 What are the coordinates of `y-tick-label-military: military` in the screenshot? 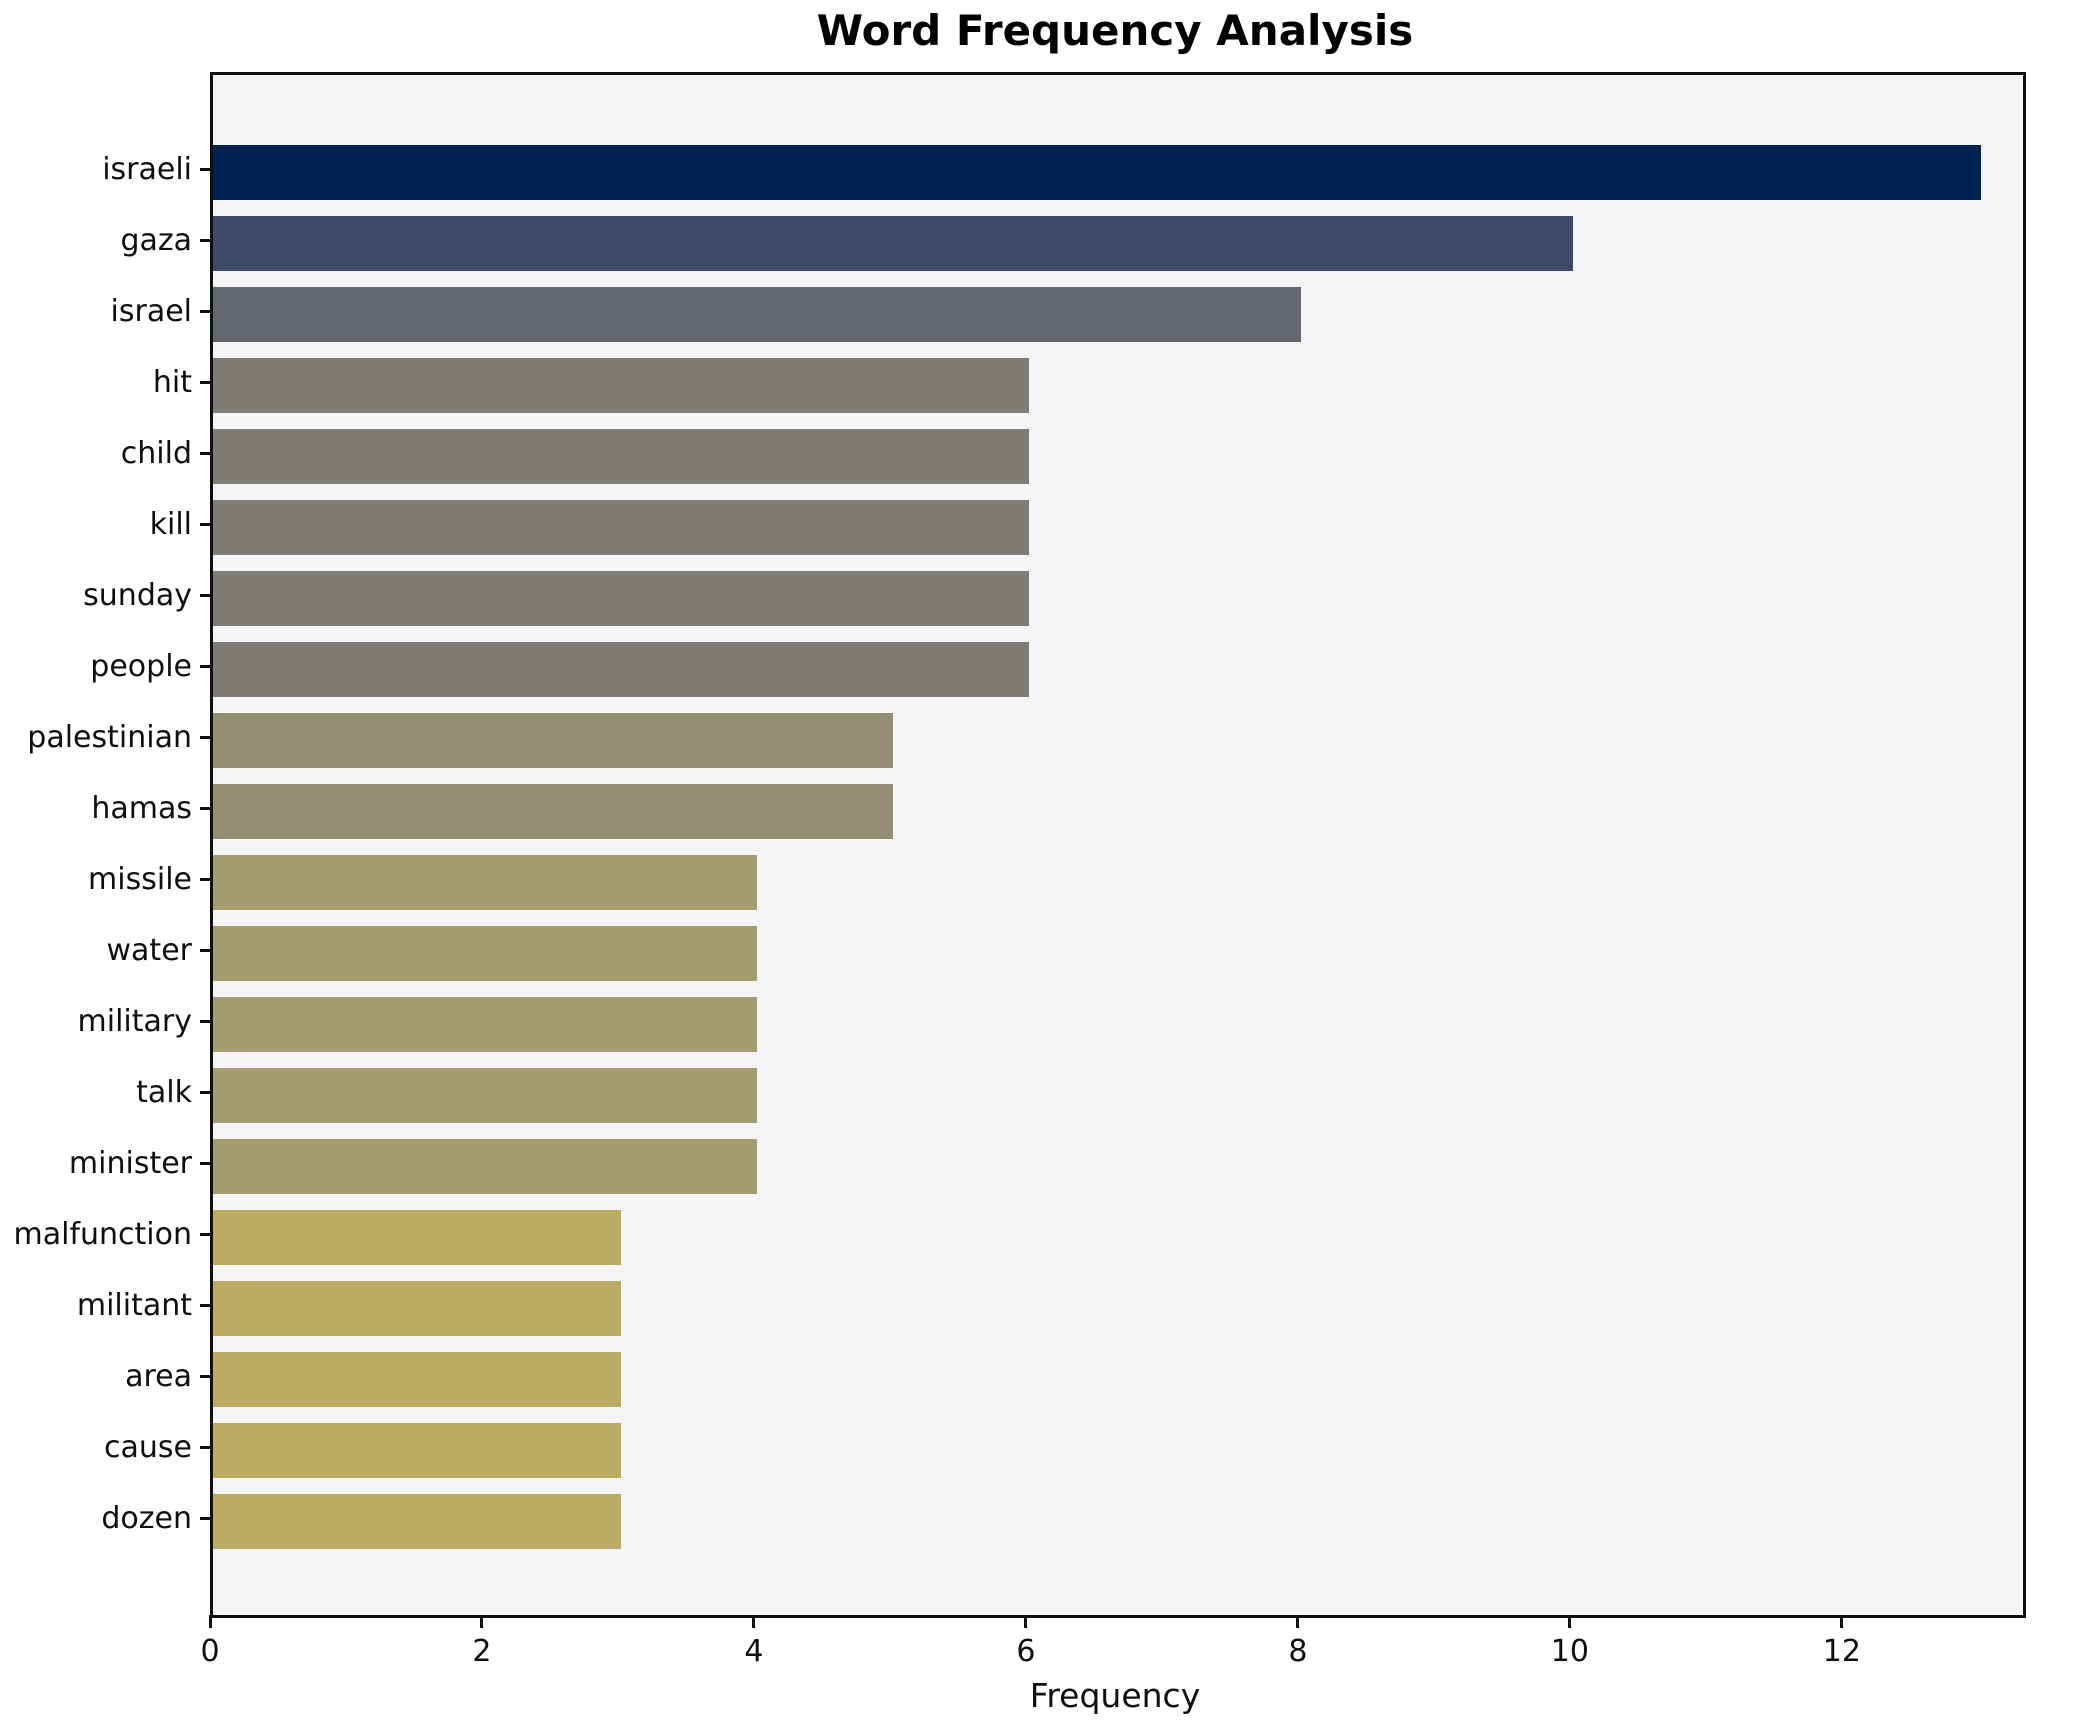 It's located at (134, 1021).